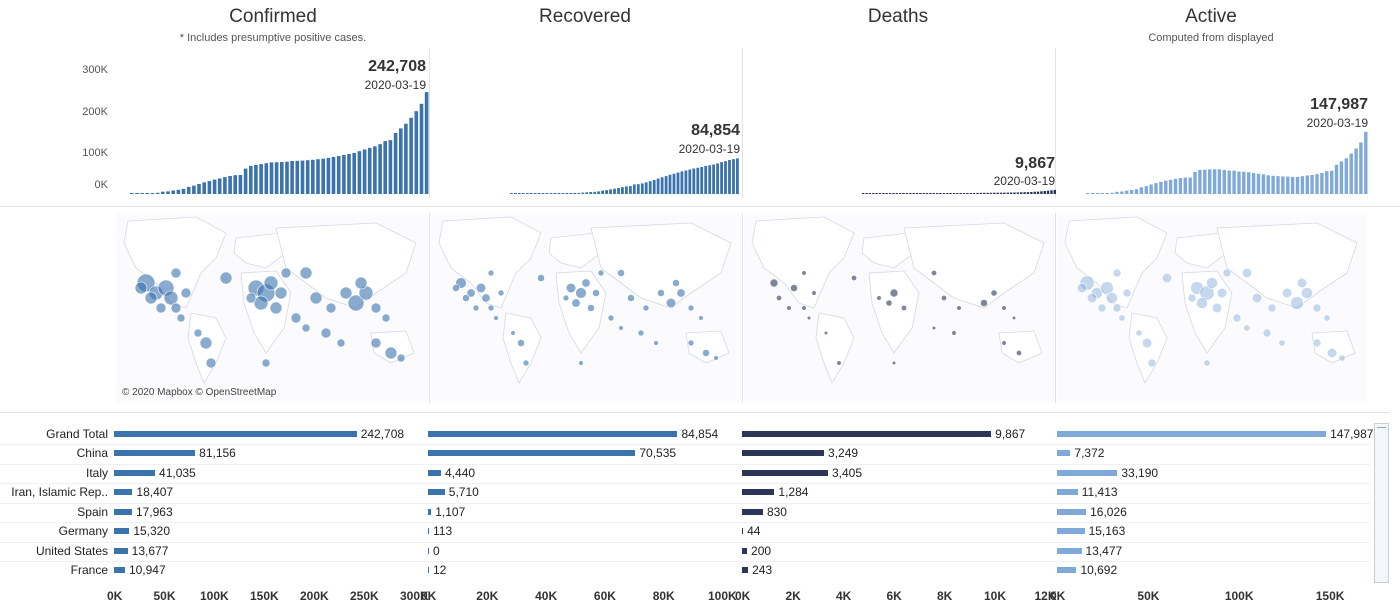  Describe the element at coordinates (867, 434) in the screenshot. I see `deaths-country-bar` at that location.